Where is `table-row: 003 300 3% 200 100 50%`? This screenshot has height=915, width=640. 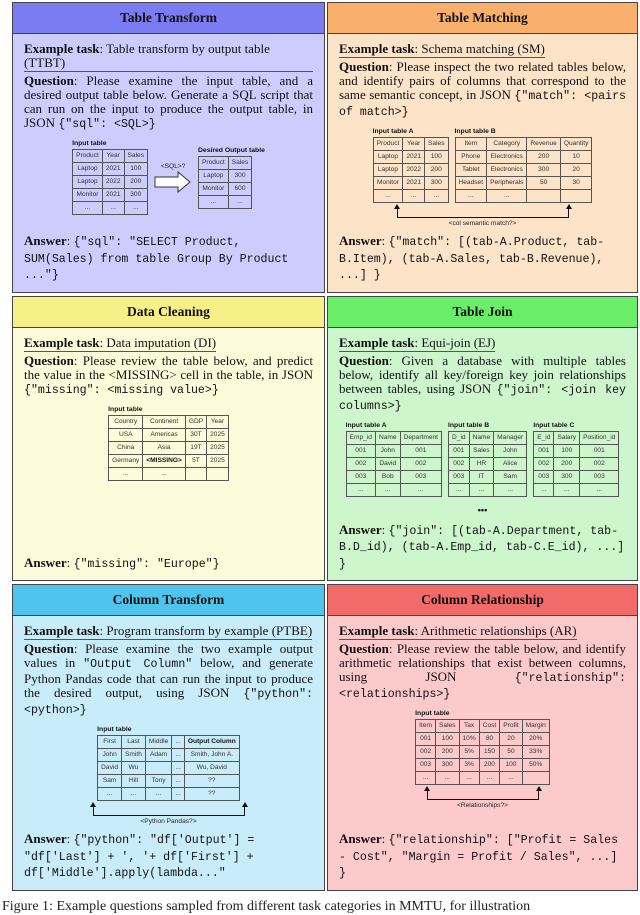 table-row: 003 300 3% 200 100 50% is located at coordinates (482, 765).